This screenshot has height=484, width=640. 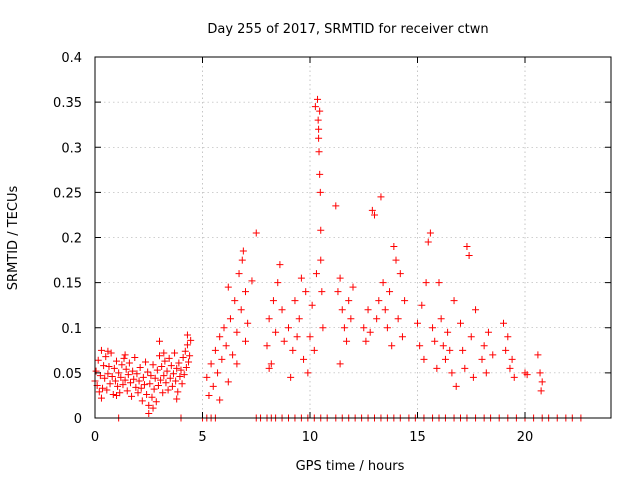 I want to click on x-tick-label: 15, so click(x=417, y=437).